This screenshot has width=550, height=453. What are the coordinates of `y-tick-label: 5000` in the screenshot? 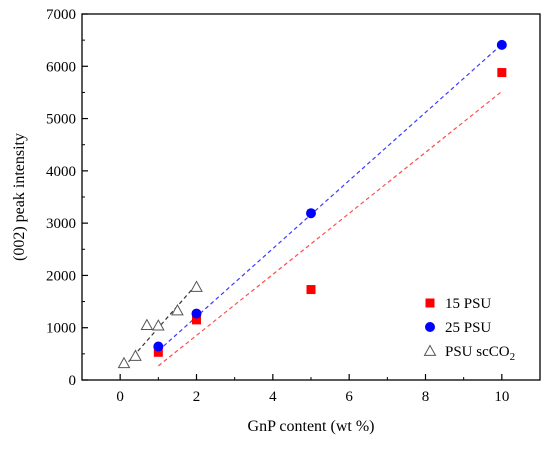 It's located at (61, 120).